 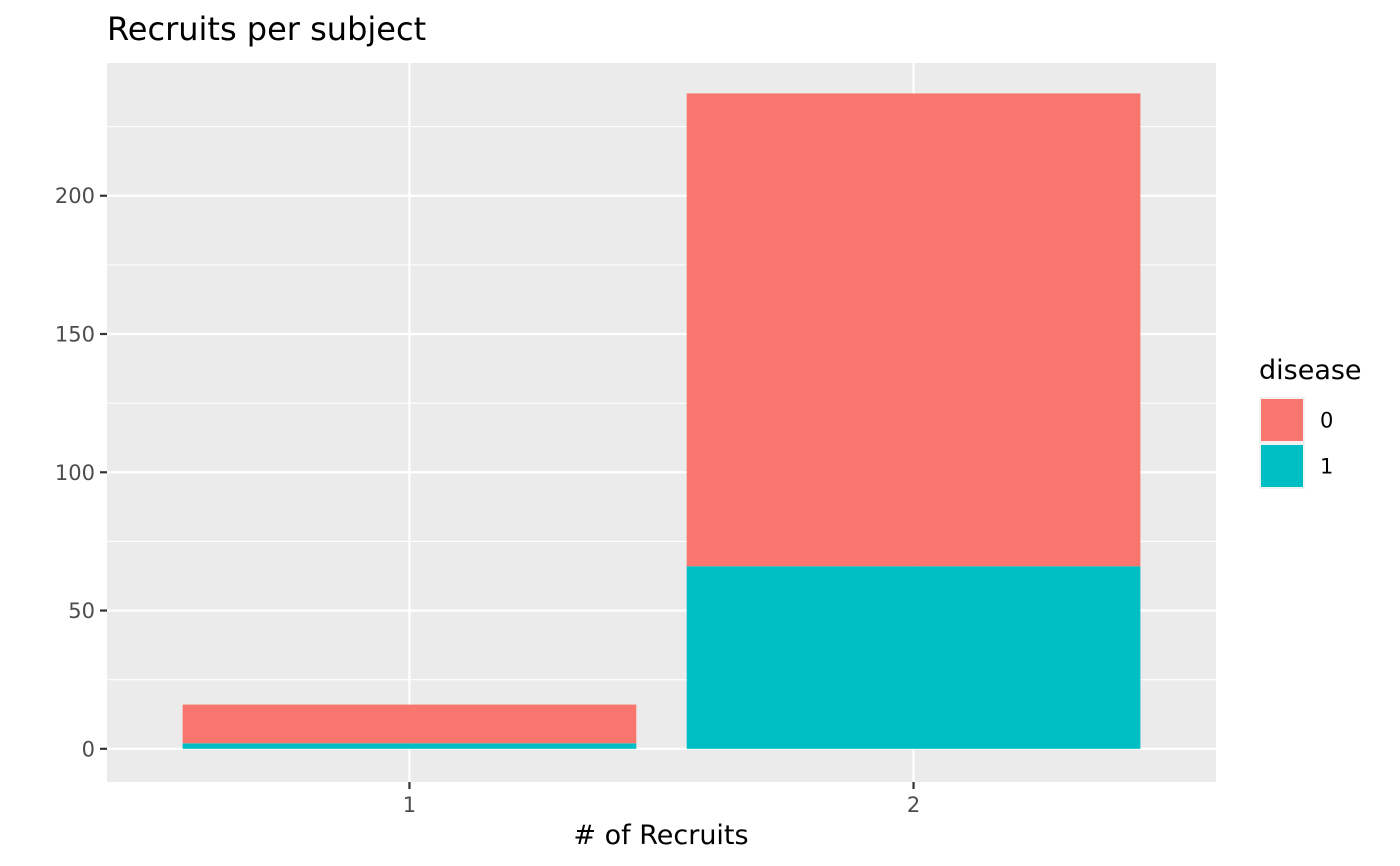 What do you see at coordinates (75, 473) in the screenshot?
I see `y-tick-label: 100` at bounding box center [75, 473].